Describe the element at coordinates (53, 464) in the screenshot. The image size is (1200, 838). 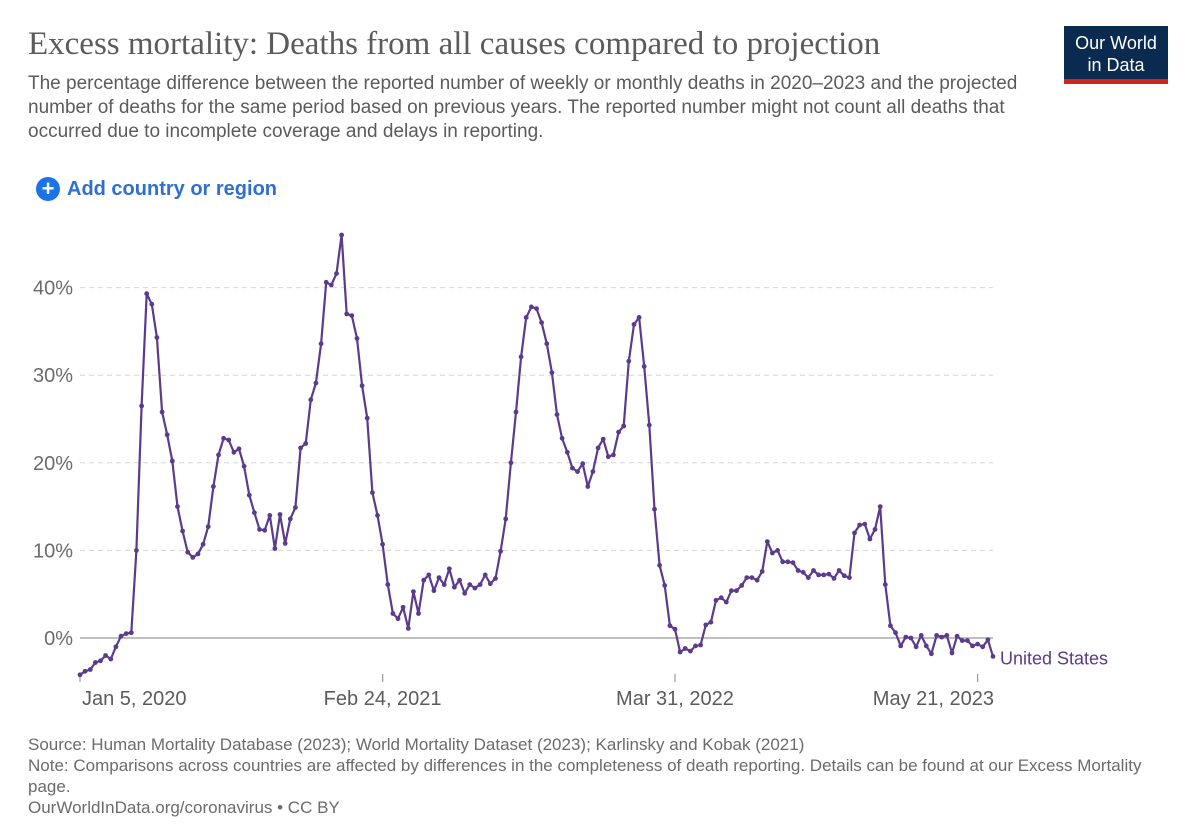
I see `y-tick-label: 20%` at that location.